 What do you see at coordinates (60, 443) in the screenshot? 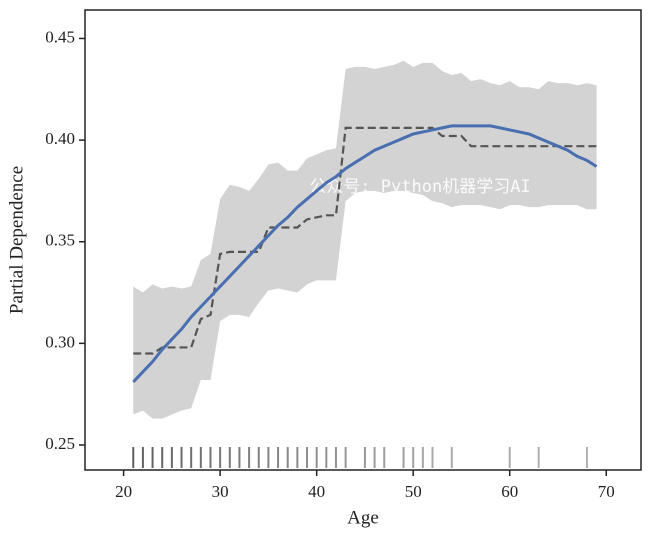
I see `y-tick-label: 0.25` at bounding box center [60, 443].